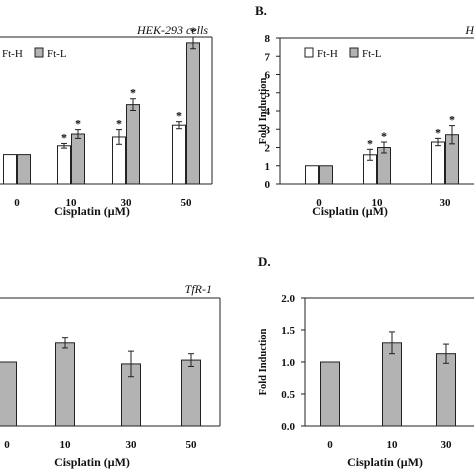 This screenshot has width=474, height=474. What do you see at coordinates (268, 130) in the screenshot?
I see `y-tick-label: 3` at bounding box center [268, 130].